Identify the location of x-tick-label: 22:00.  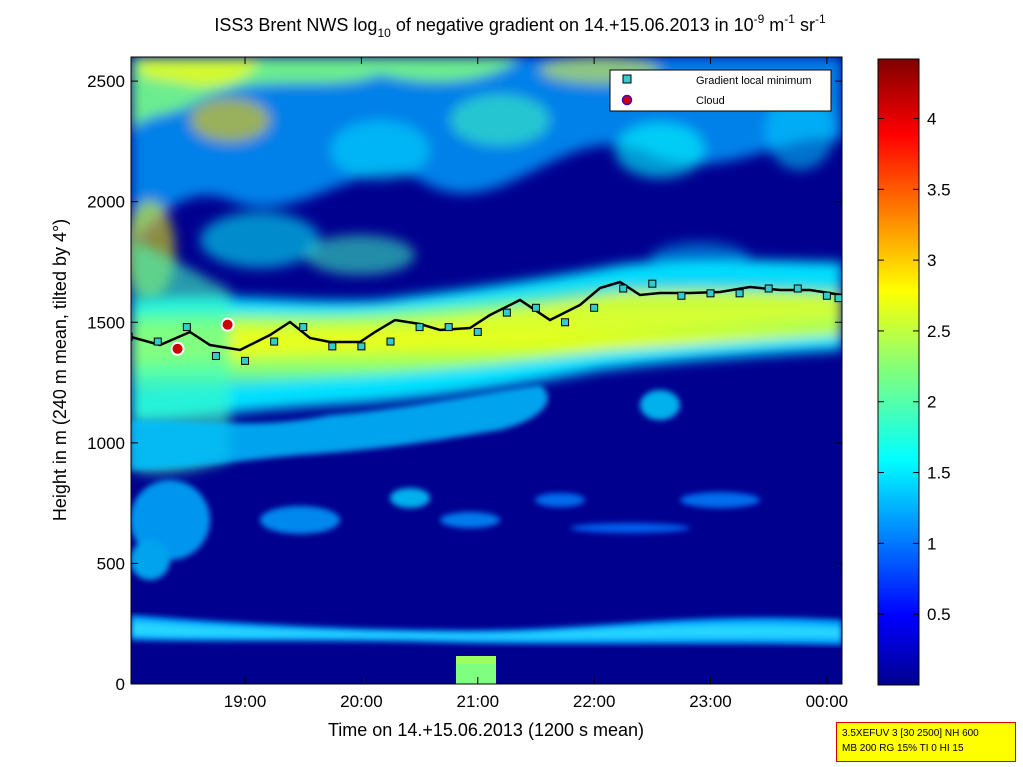
(594, 701).